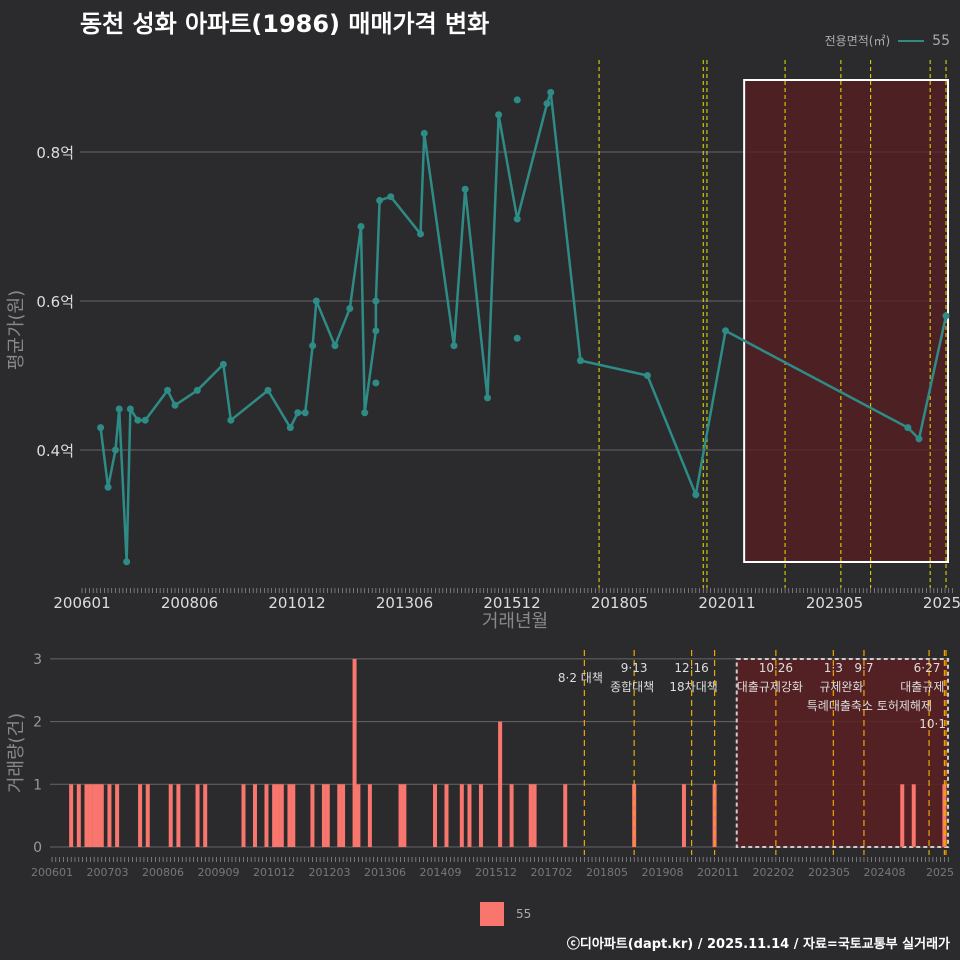  Describe the element at coordinates (441, 872) in the screenshot. I see `x-tick-label: 201409` at that location.